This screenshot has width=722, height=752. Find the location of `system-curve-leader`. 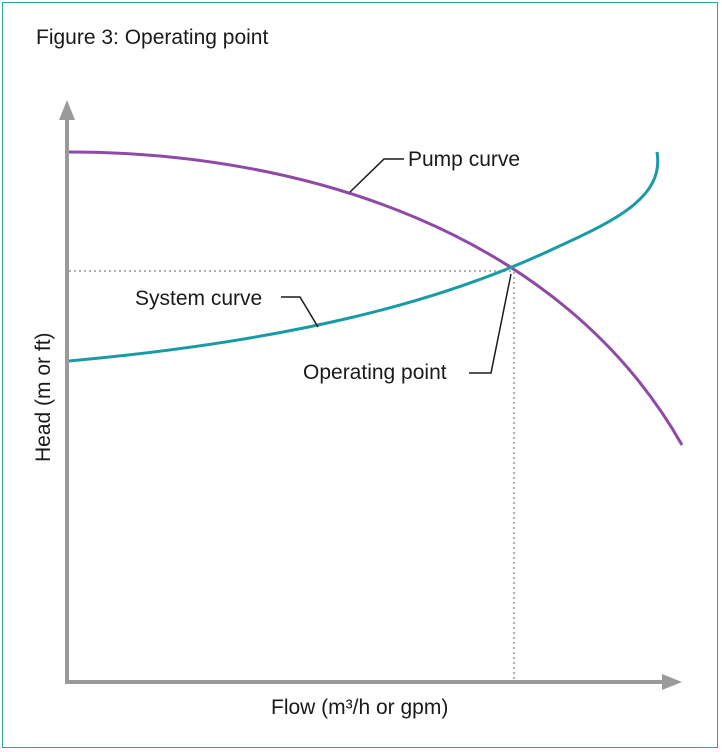

system-curve-leader is located at coordinates (300, 312).